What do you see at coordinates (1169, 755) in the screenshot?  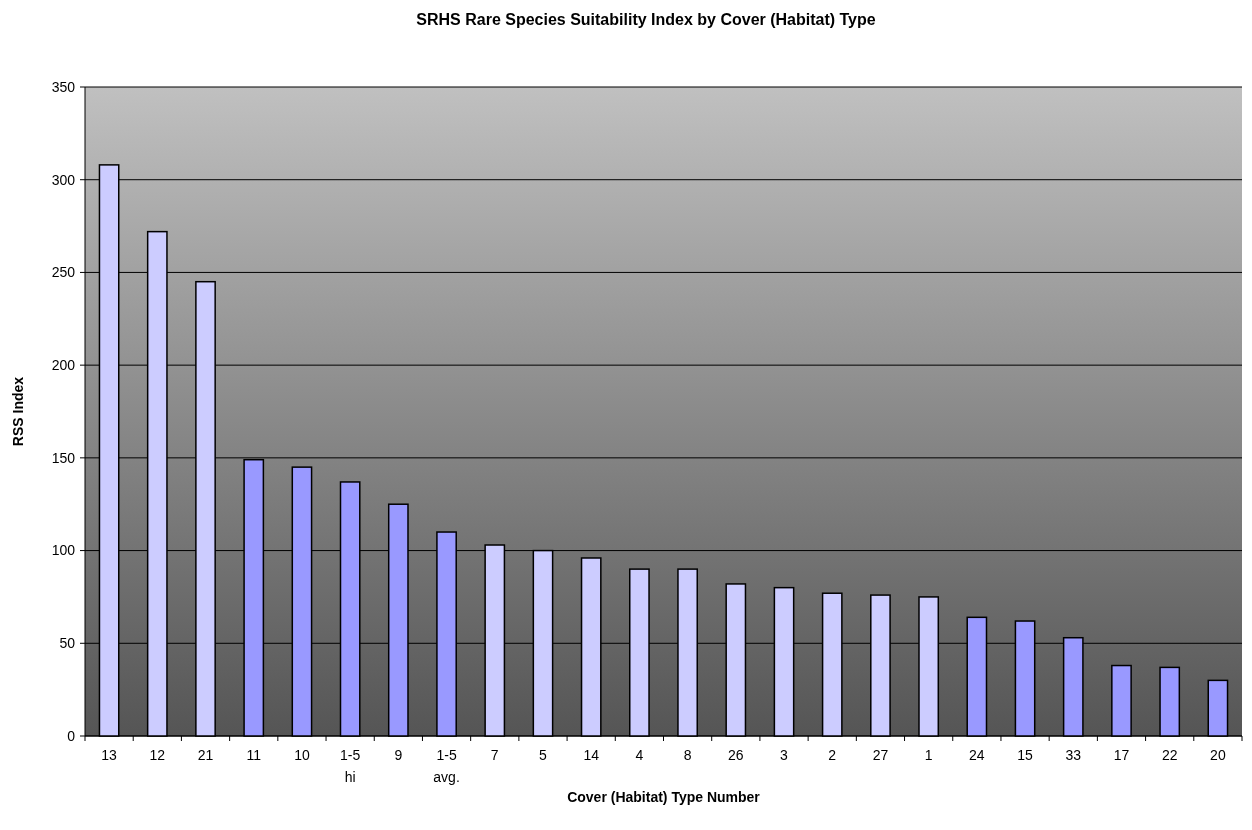 I see `x-tick-label: 22` at bounding box center [1169, 755].